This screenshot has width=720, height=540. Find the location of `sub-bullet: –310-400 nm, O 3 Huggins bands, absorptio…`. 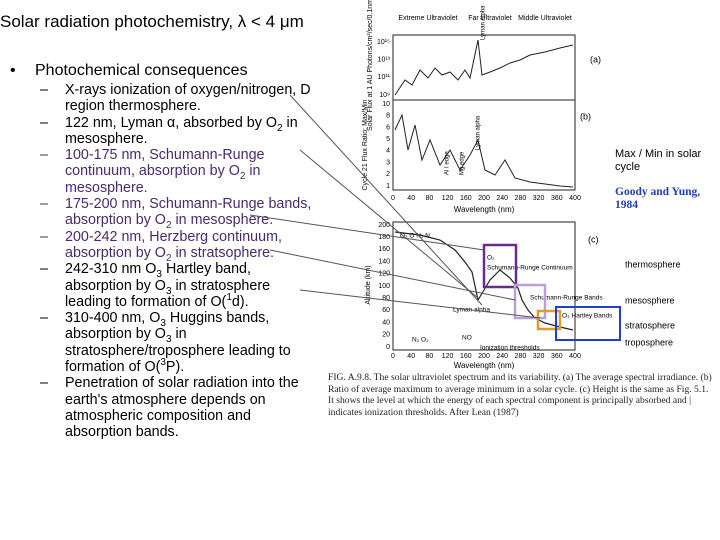

sub-bullet: –310-400 nm, O 3 Huggins bands, absorptio… is located at coordinates (177, 342).